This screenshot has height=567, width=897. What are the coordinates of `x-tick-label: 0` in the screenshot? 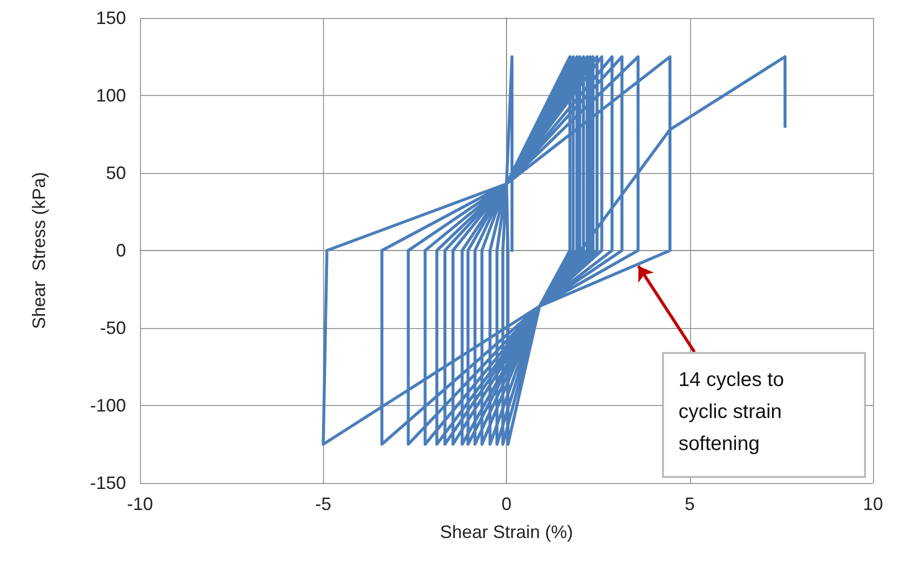 It's located at (506, 504).